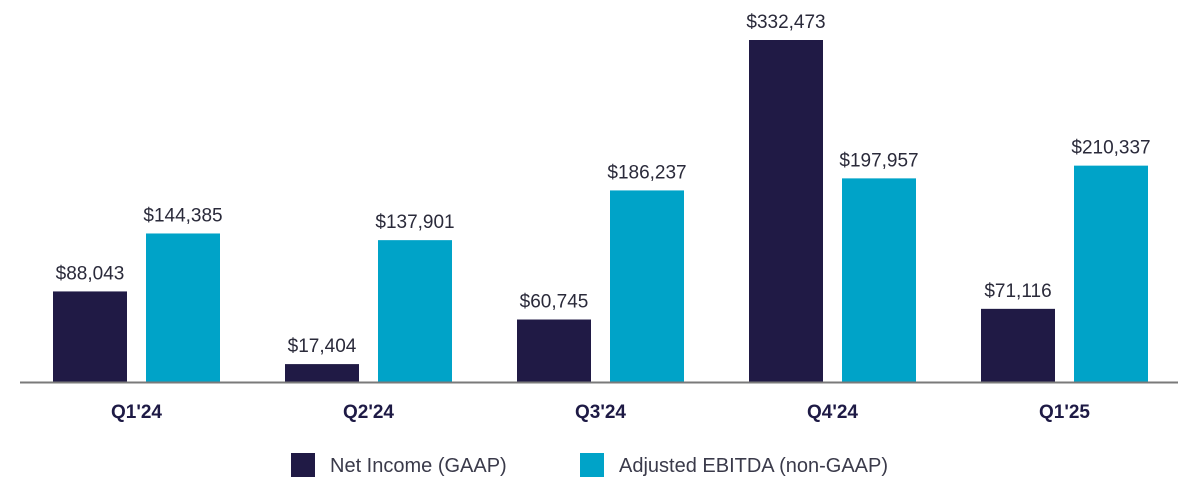  What do you see at coordinates (1064, 412) in the screenshot?
I see `x-tick-label: Q1'25` at bounding box center [1064, 412].